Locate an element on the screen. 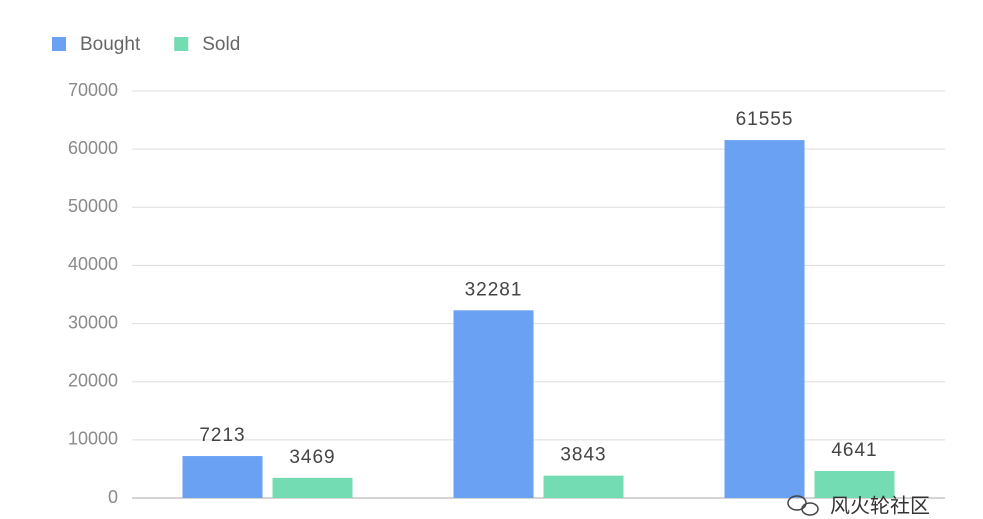 This screenshot has width=983, height=519. watermark-icon is located at coordinates (803, 505).